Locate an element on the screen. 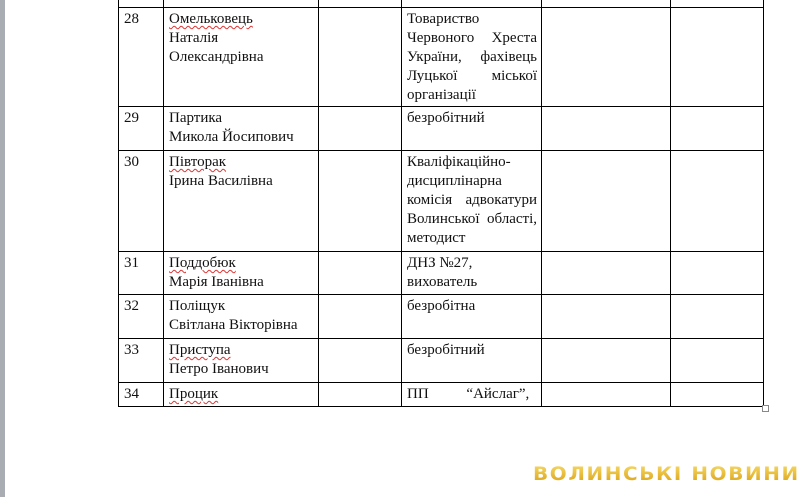 This screenshot has width=797, height=497. window-left-gutter is located at coordinates (2, 248).